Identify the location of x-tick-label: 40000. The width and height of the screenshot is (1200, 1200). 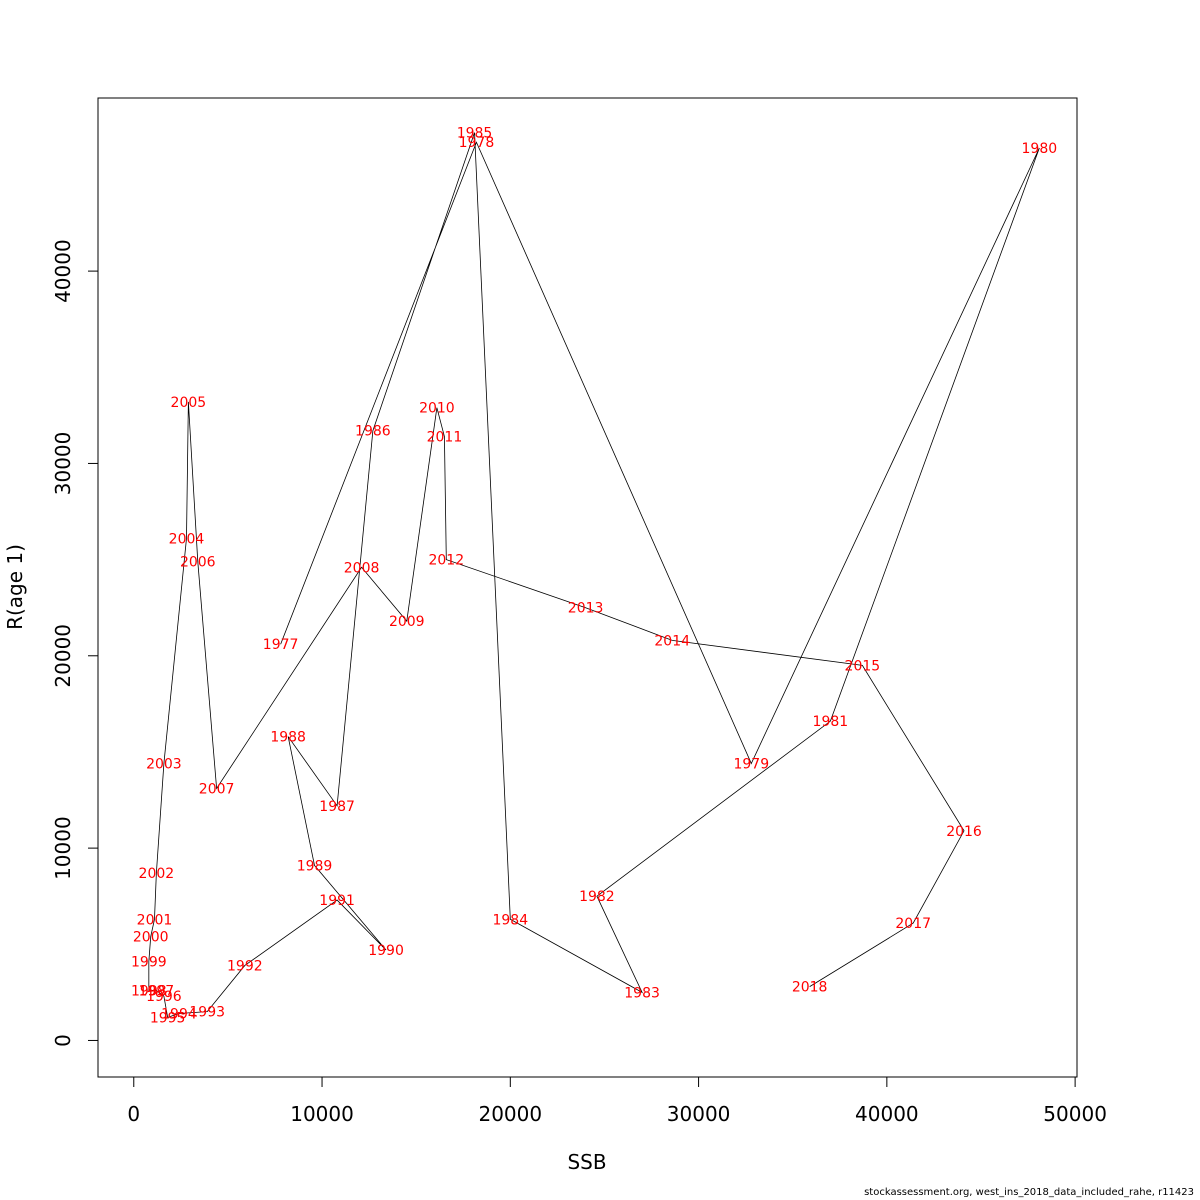
(887, 1114).